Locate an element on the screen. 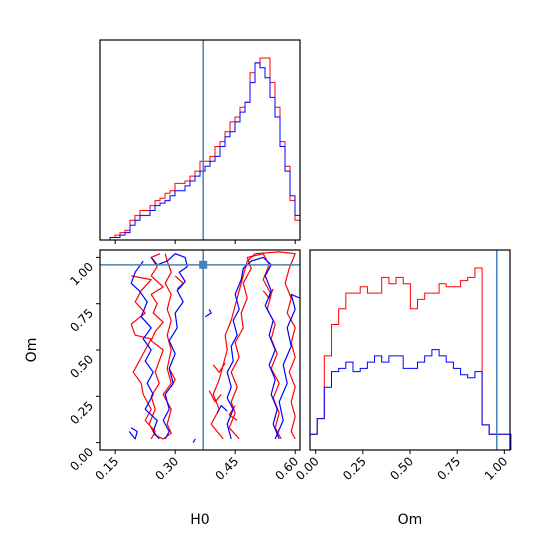 Image resolution: width=550 pixels, height=550 pixels. om-histogram-red-series is located at coordinates (410, 358).